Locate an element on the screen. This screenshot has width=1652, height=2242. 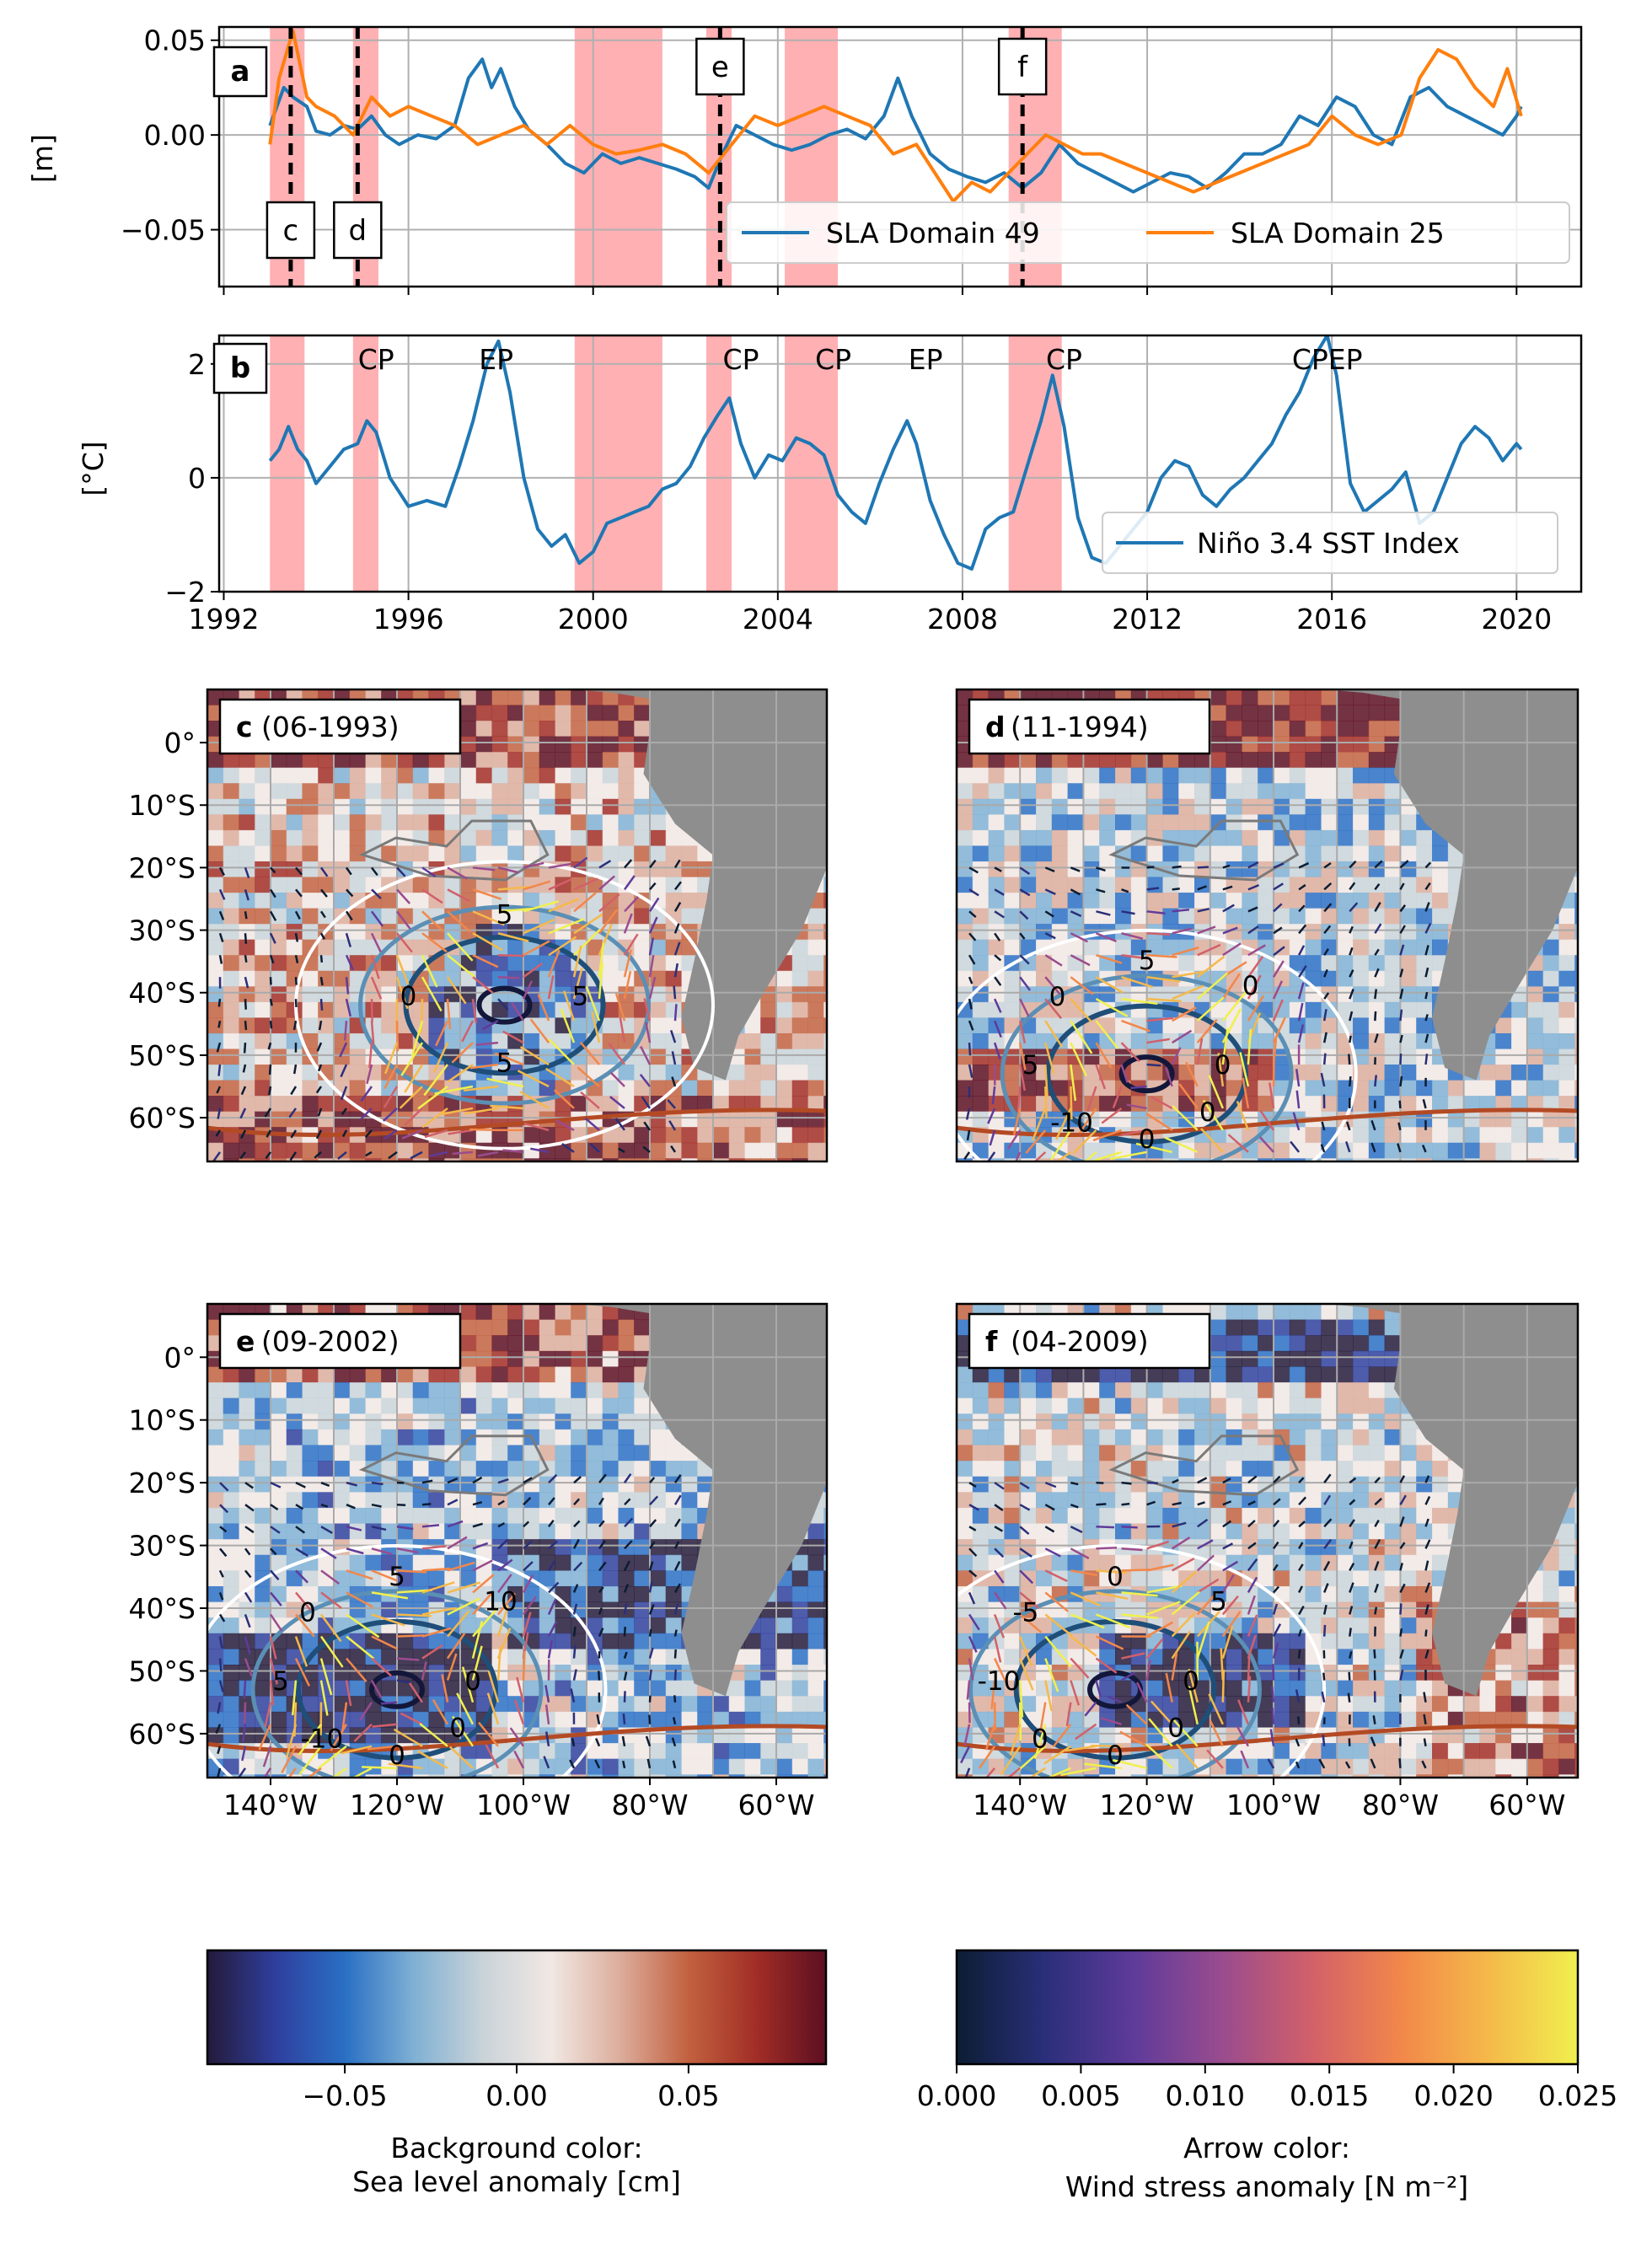
y-ticks: 20−2 is located at coordinates (191, 478).